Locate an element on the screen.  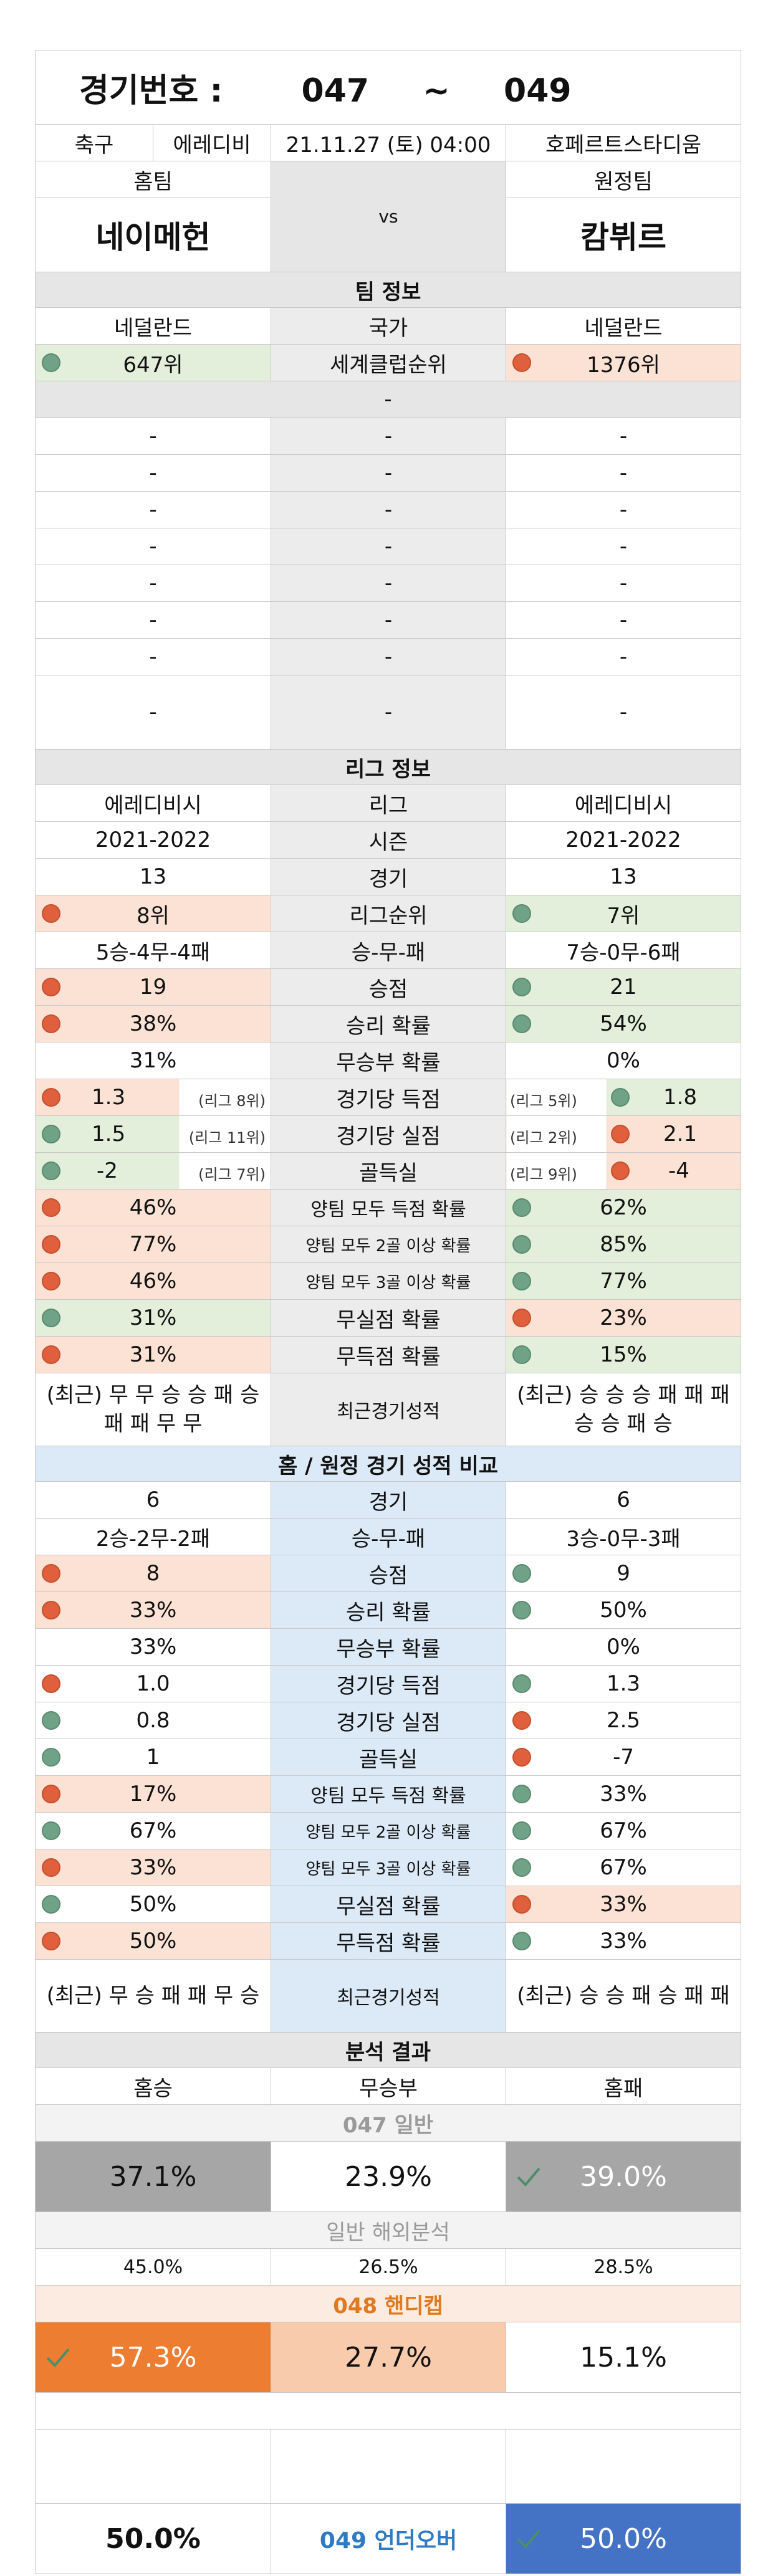
home-world-rank: 647위 is located at coordinates (153, 362).